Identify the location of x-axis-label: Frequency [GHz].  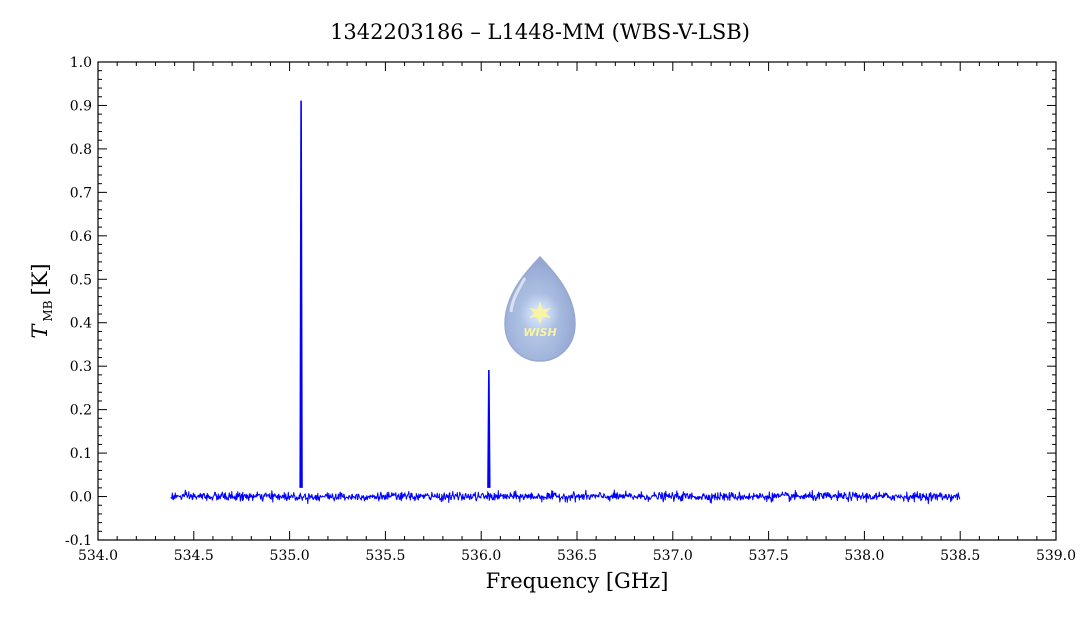
(577, 581).